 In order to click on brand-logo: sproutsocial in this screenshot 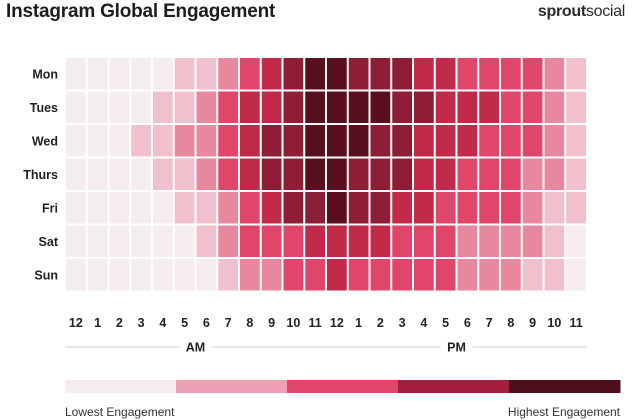, I will do `click(581, 11)`.